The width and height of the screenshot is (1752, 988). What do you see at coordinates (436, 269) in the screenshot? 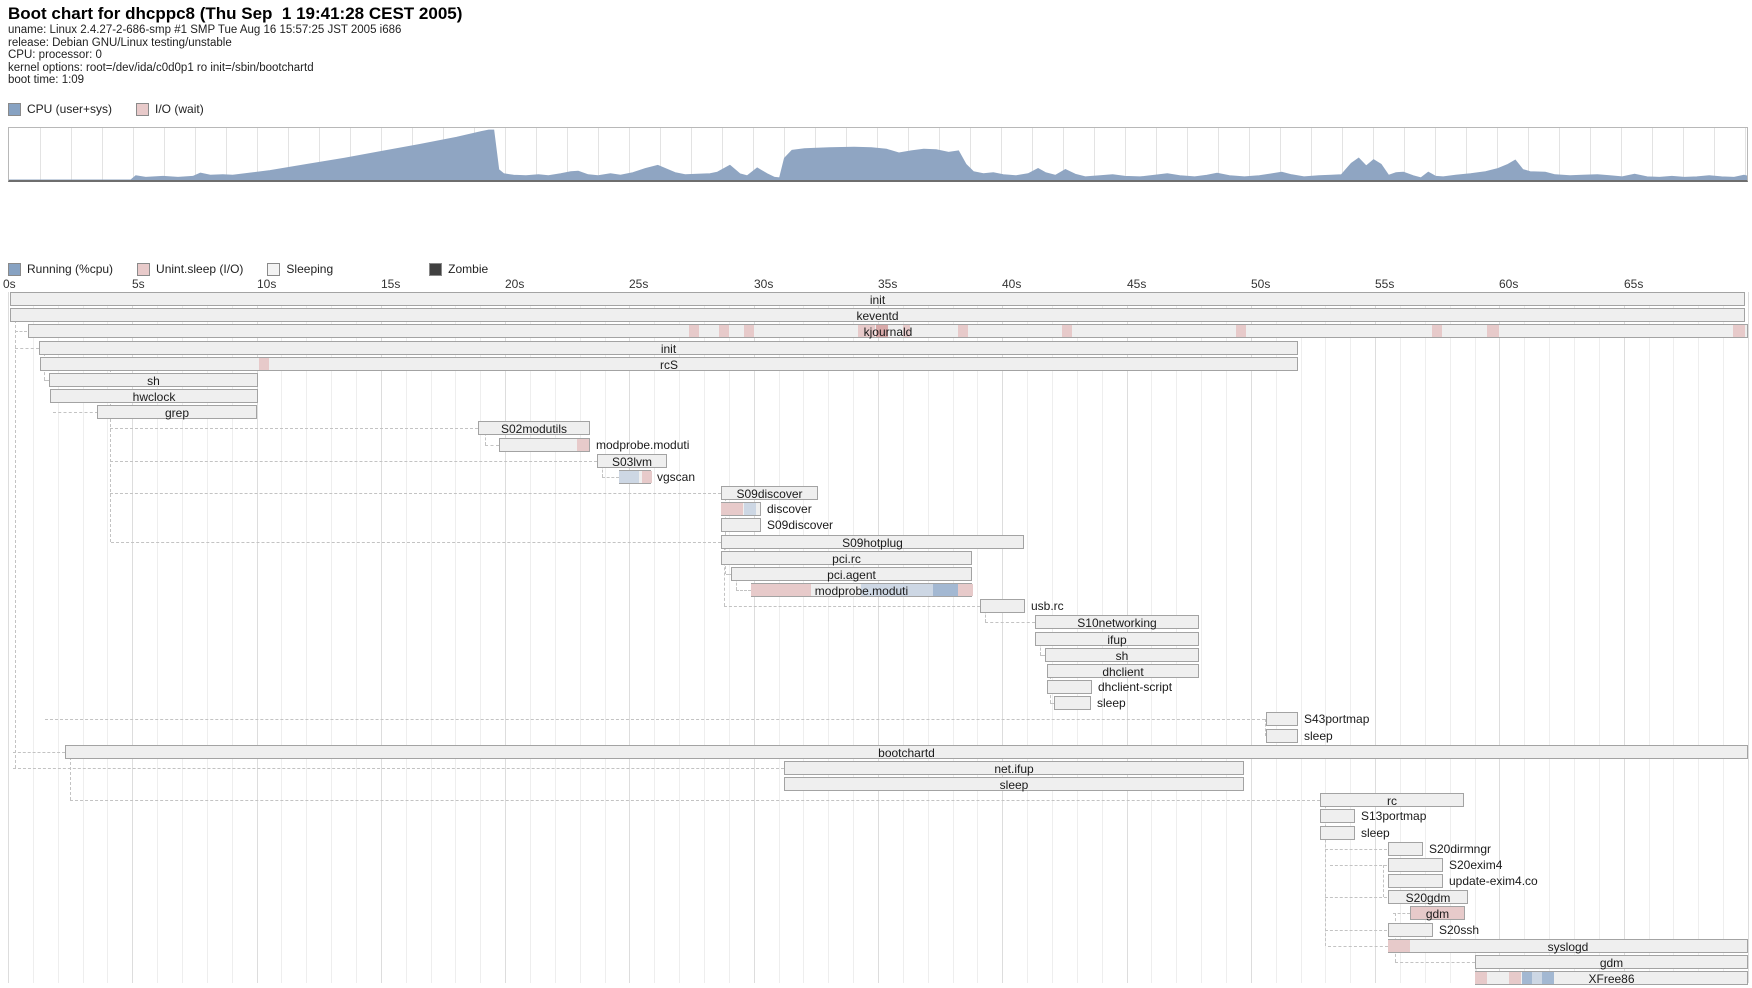
I see `zombie-swatch-icon` at bounding box center [436, 269].